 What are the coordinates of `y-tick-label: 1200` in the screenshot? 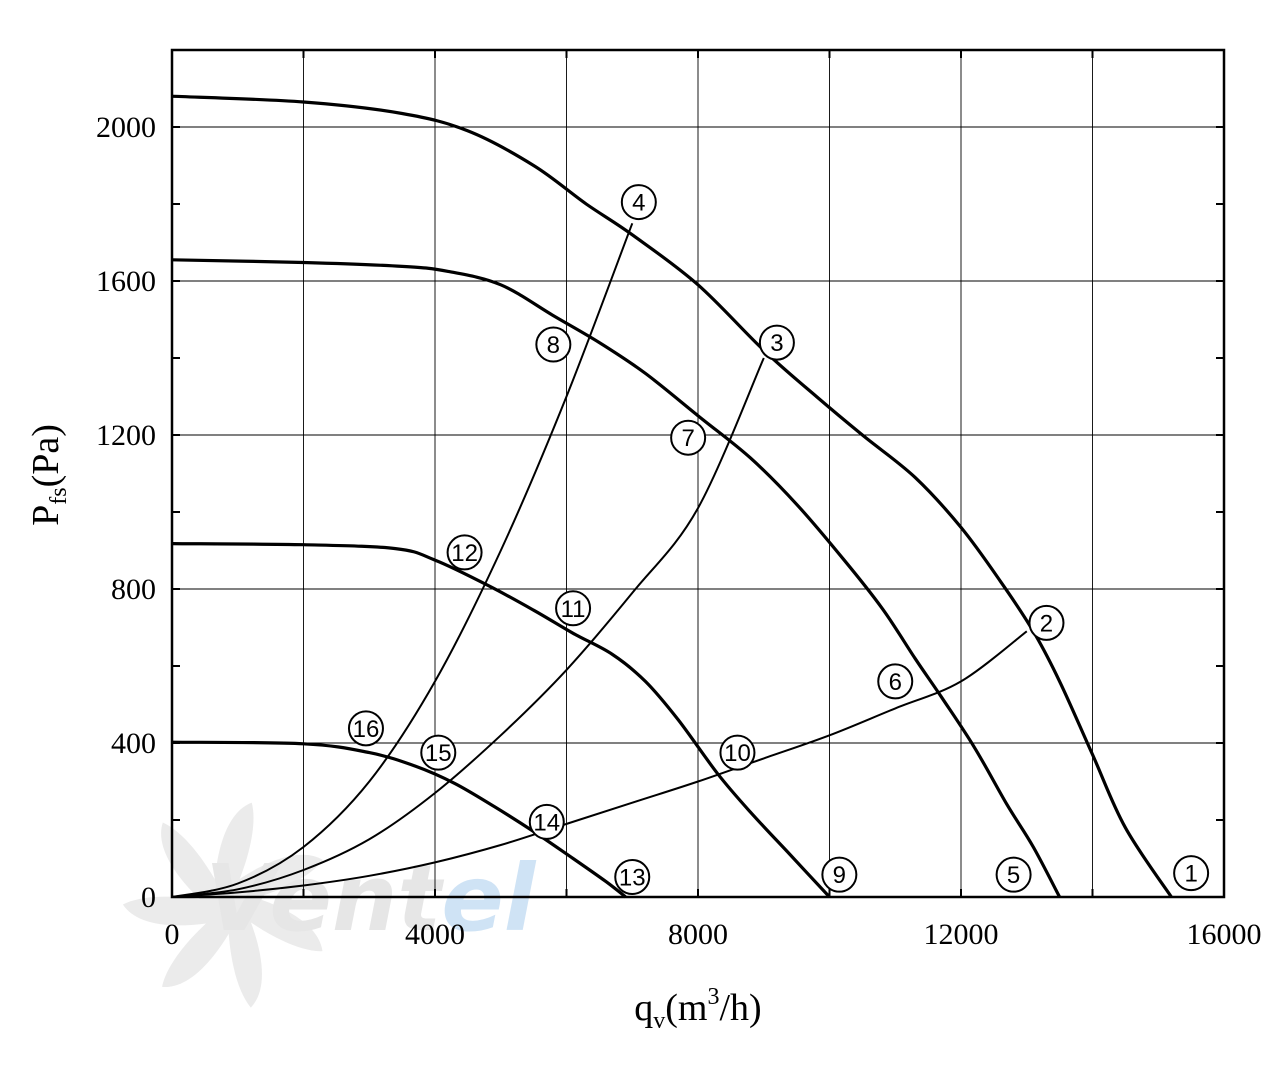 It's located at (126, 435).